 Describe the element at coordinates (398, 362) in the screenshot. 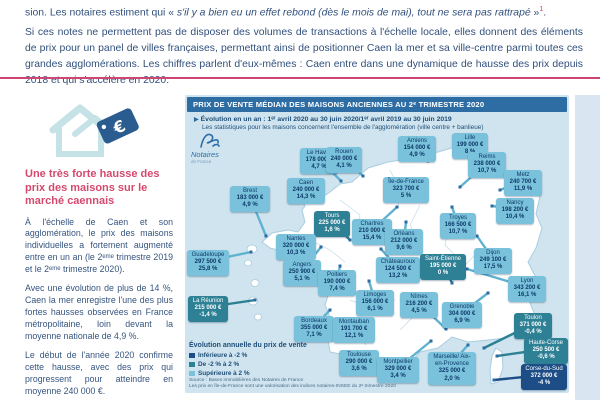

I see `city-name: Montpellier` at that location.